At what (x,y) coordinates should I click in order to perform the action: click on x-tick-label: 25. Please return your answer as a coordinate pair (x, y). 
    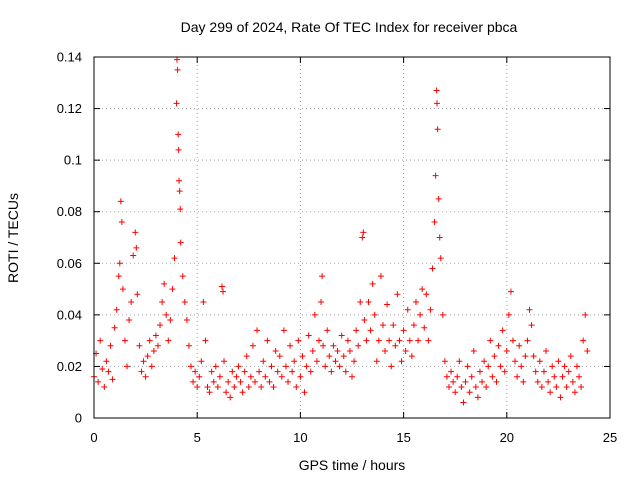
    Looking at the image, I should click on (610, 437).